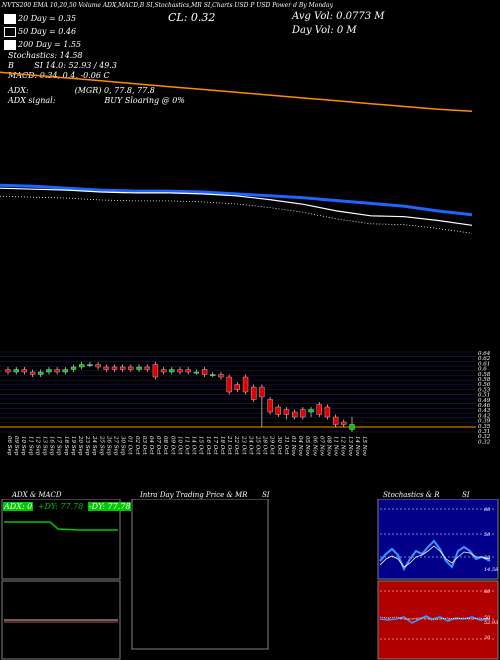 The height and width of the screenshot is (660, 500). I want to click on x-tick-label: 03 Oct, so click(144, 445).